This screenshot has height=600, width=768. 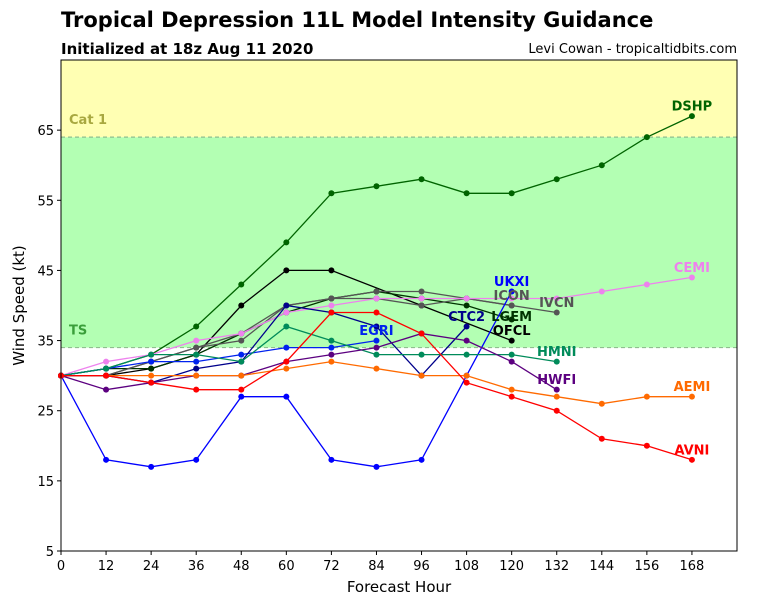 I want to click on series-label-lgem: LGEM, so click(x=511, y=317).